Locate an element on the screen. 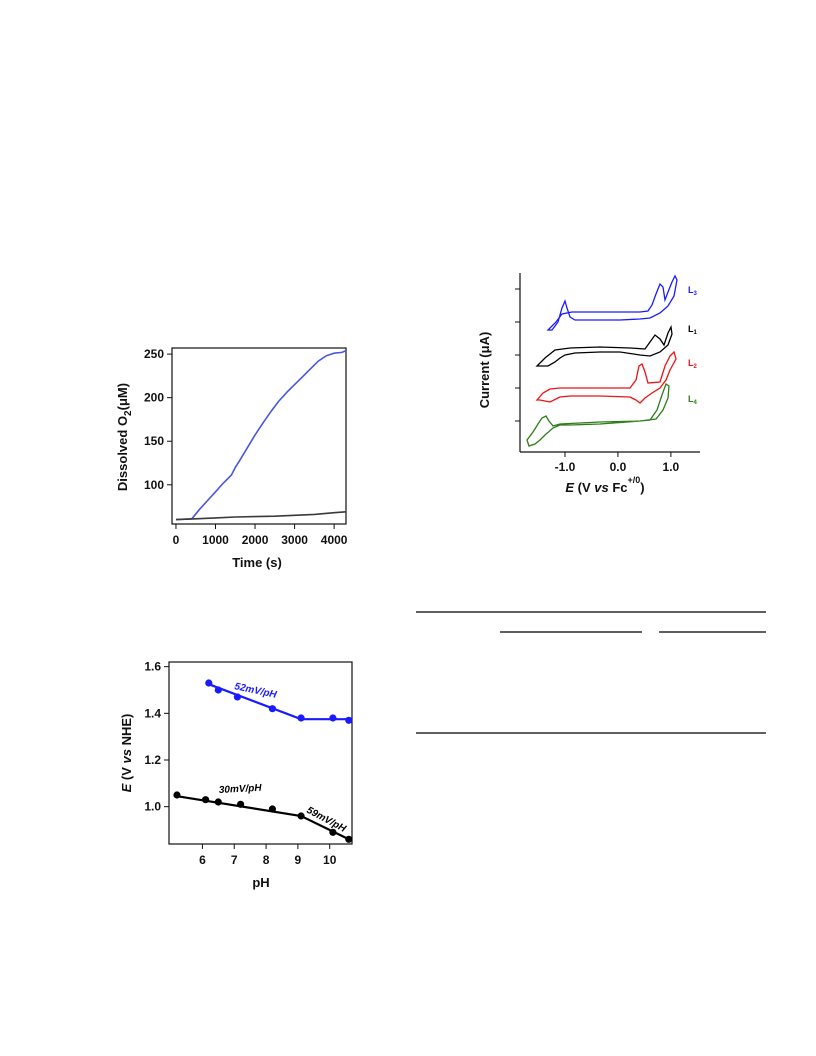  pourbaix-x-tick-label: 7 is located at coordinates (234, 860).